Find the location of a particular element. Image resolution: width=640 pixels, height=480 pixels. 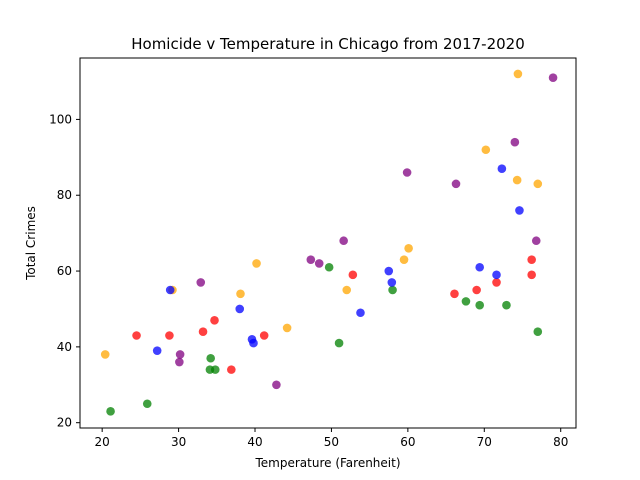

y-tick-label: 20 is located at coordinates (64, 423).